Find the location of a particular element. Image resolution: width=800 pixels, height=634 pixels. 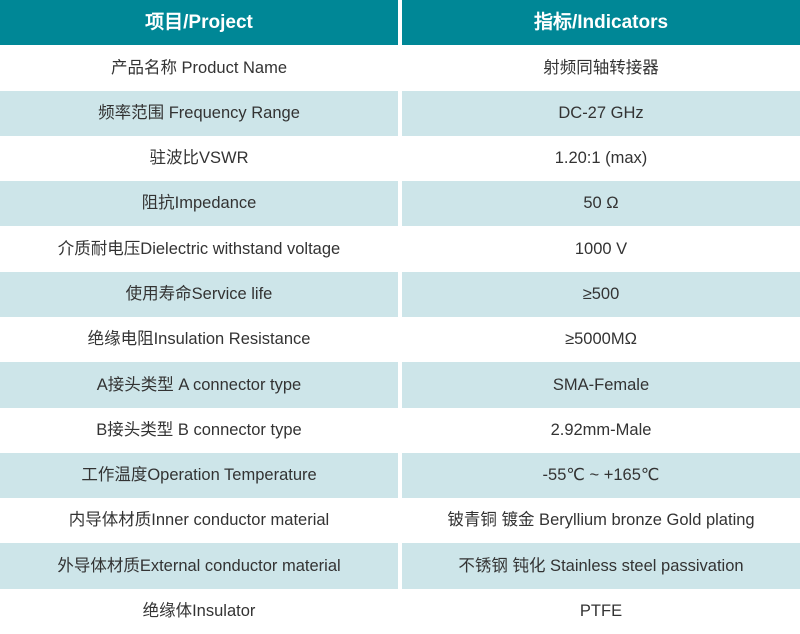

indicator-cell: 2.92mm-Male is located at coordinates (601, 430).